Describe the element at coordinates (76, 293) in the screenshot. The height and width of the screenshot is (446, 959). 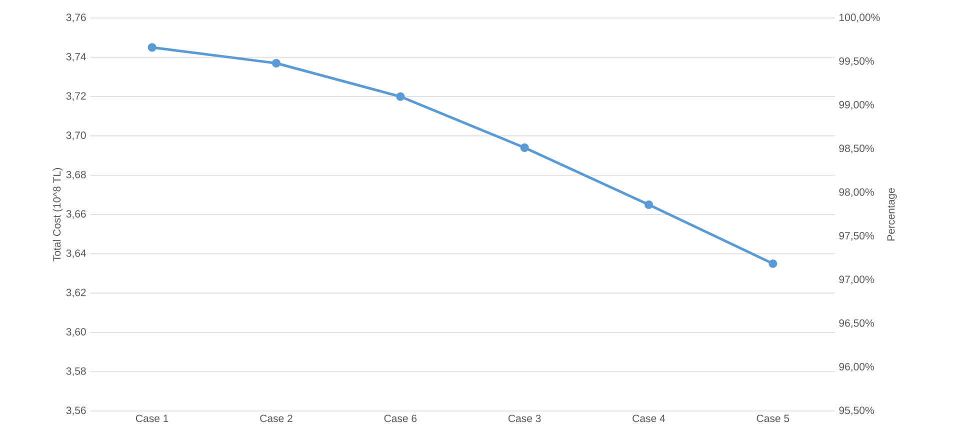
I see `y-tick-label: 3,62` at that location.